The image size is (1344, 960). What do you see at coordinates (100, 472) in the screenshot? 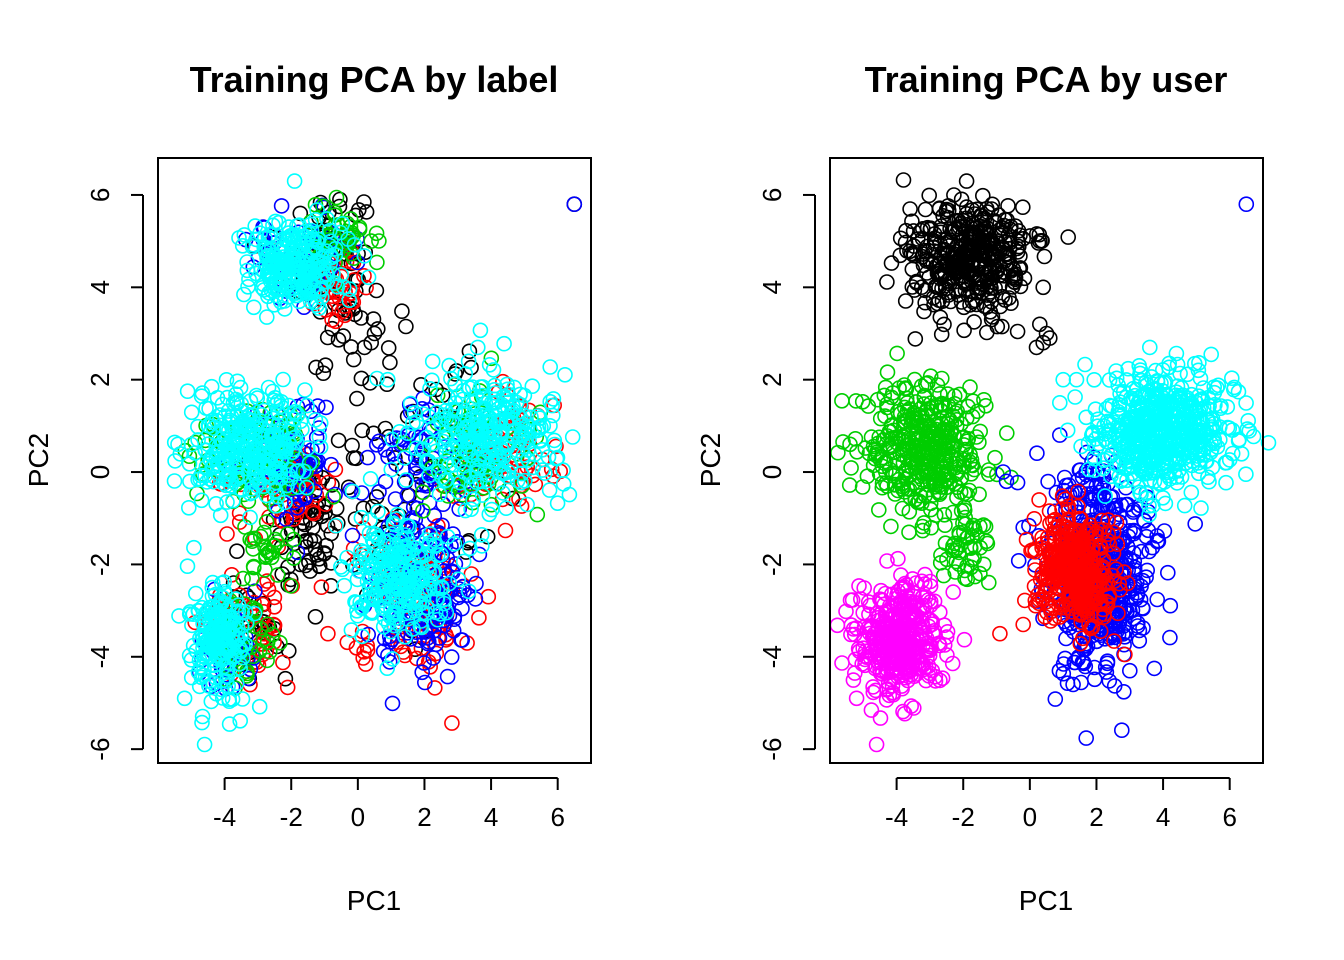
I see `y-tick-label: 0` at bounding box center [100, 472].